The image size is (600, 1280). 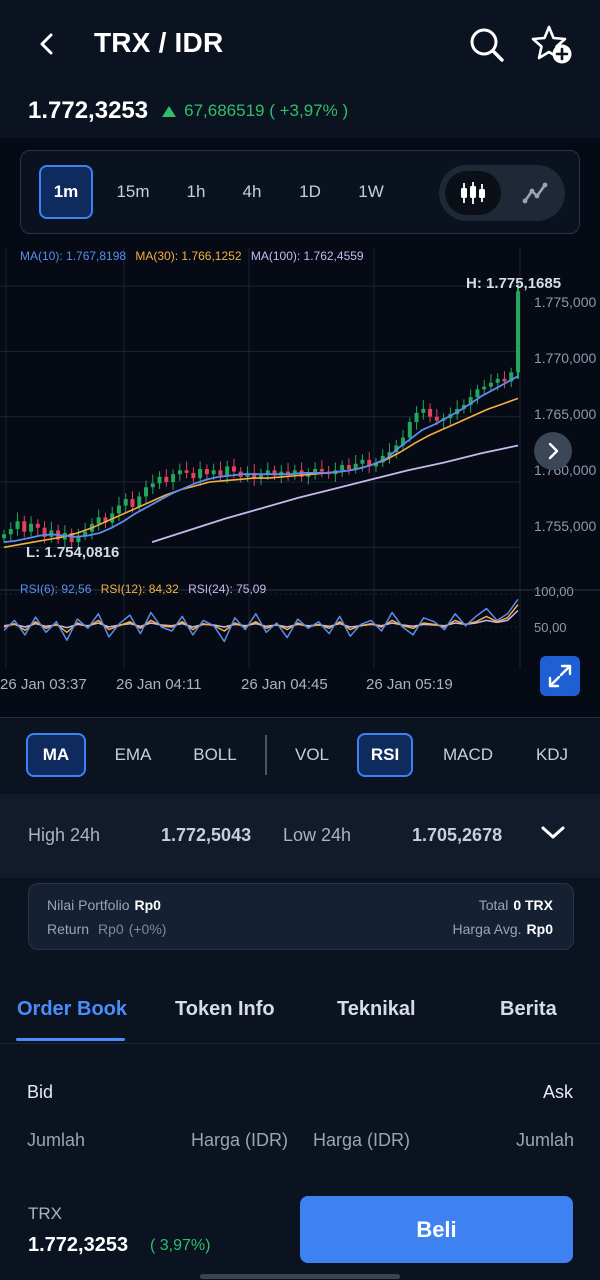 What do you see at coordinates (133, 191) in the screenshot?
I see `timeframe-15m: 15m` at bounding box center [133, 191].